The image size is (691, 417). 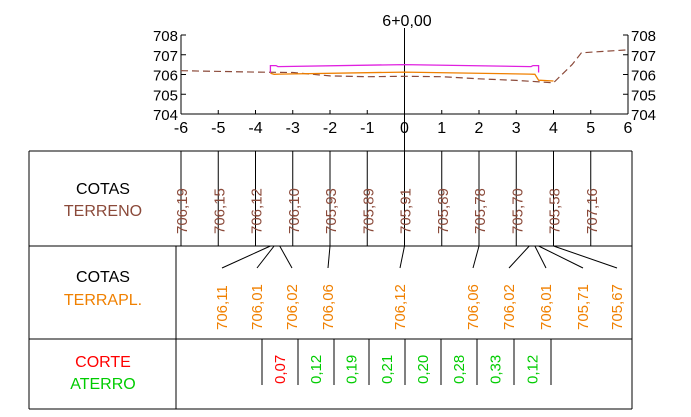 What do you see at coordinates (331, 211) in the screenshot?
I see `terreno-cota-label: 705,93` at bounding box center [331, 211].